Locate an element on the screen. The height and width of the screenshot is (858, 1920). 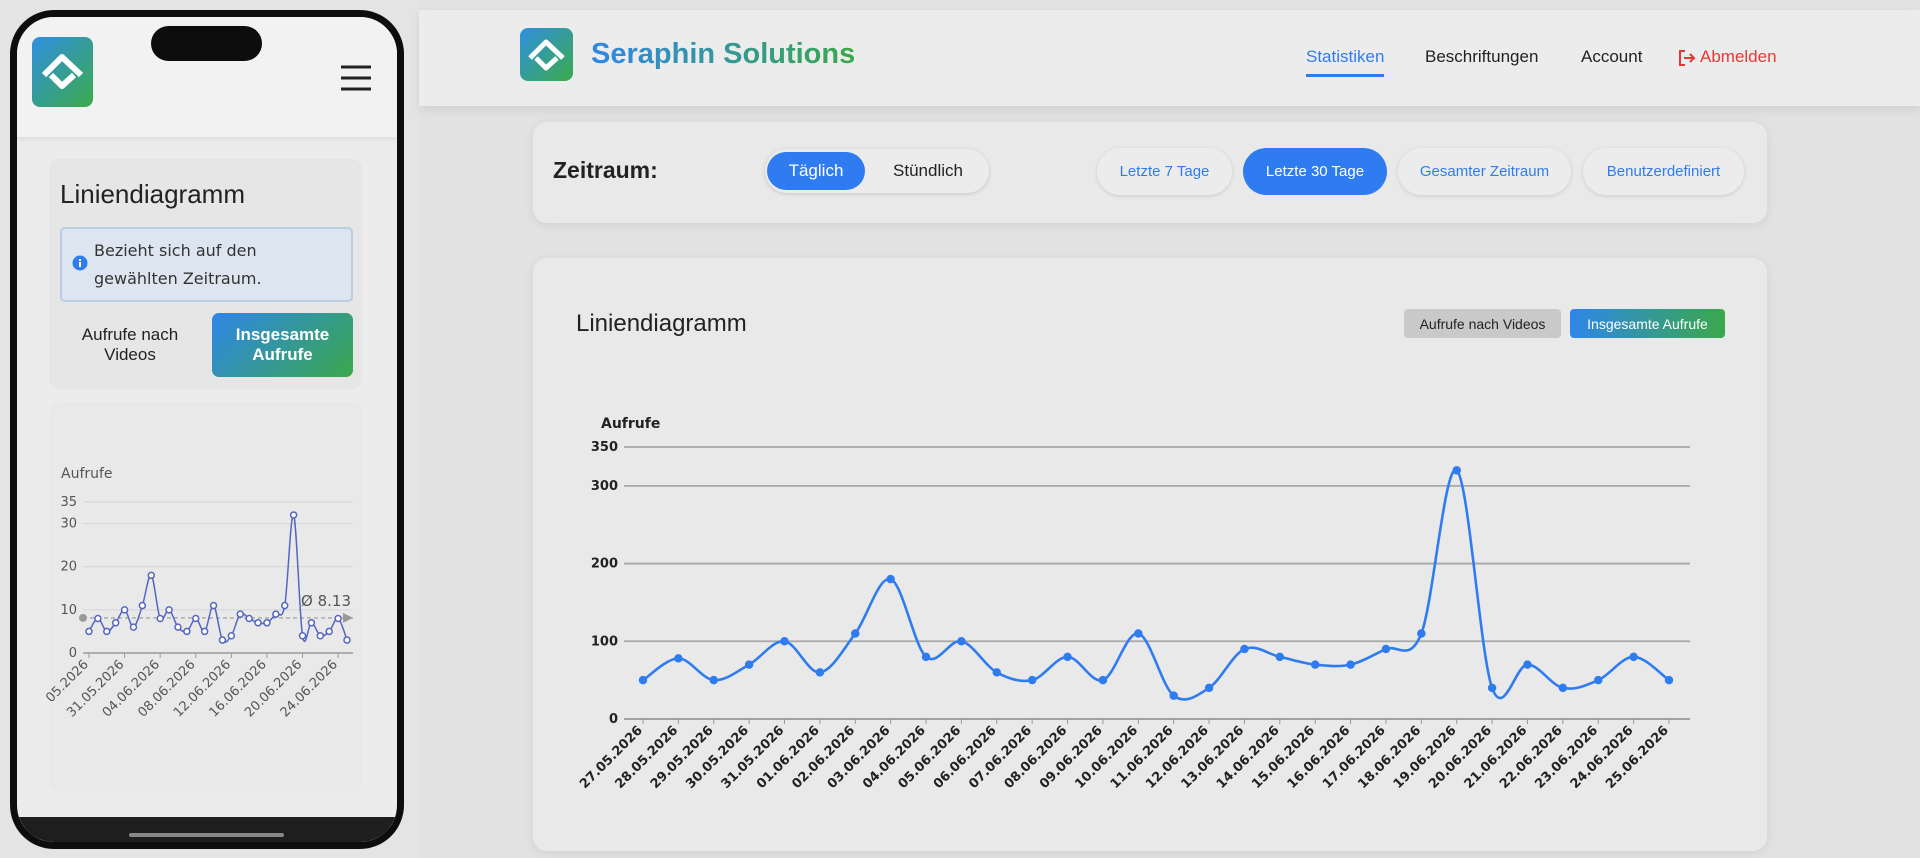
brand-logo is located at coordinates (546, 54).